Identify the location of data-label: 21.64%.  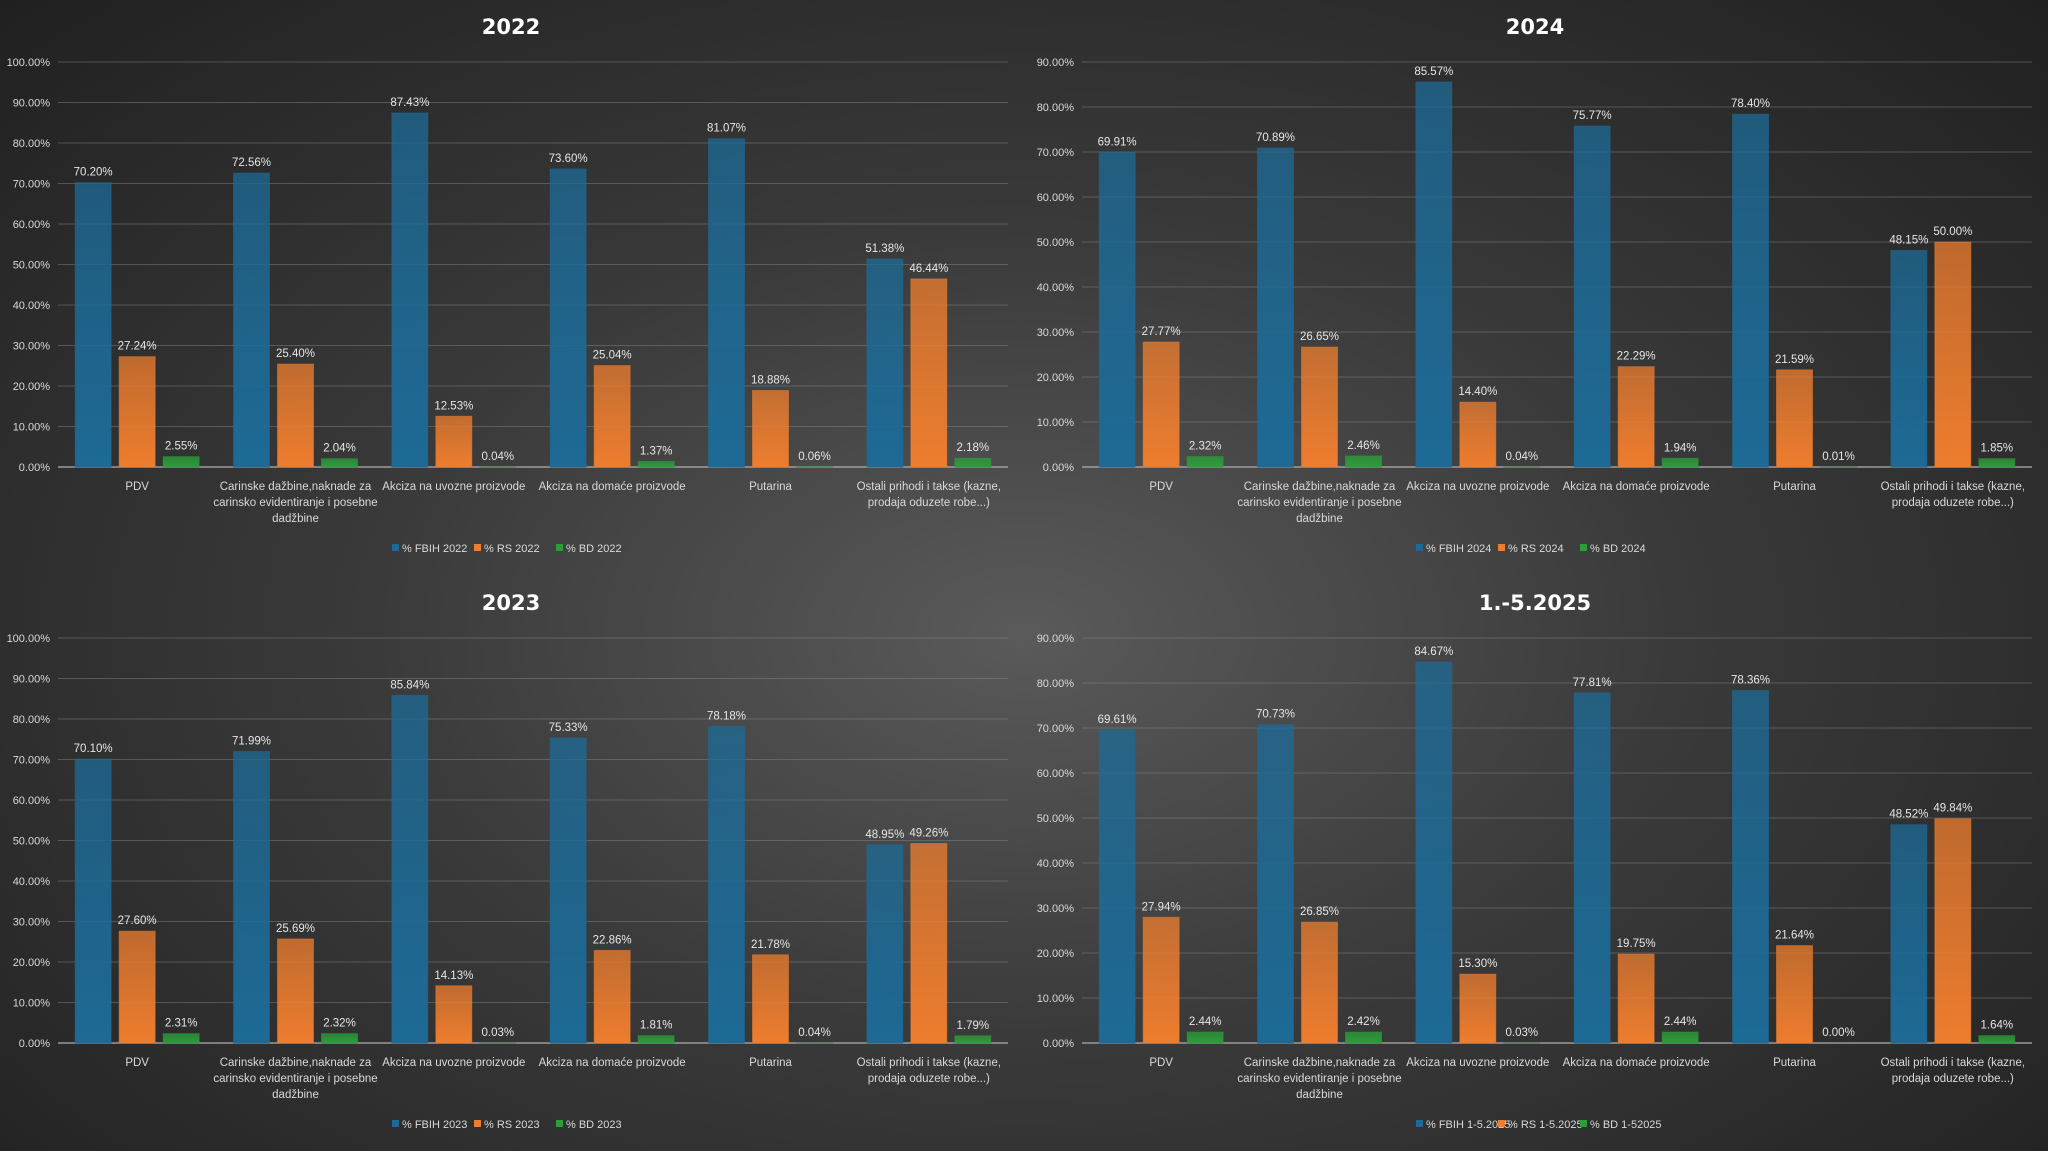
(1794, 936).